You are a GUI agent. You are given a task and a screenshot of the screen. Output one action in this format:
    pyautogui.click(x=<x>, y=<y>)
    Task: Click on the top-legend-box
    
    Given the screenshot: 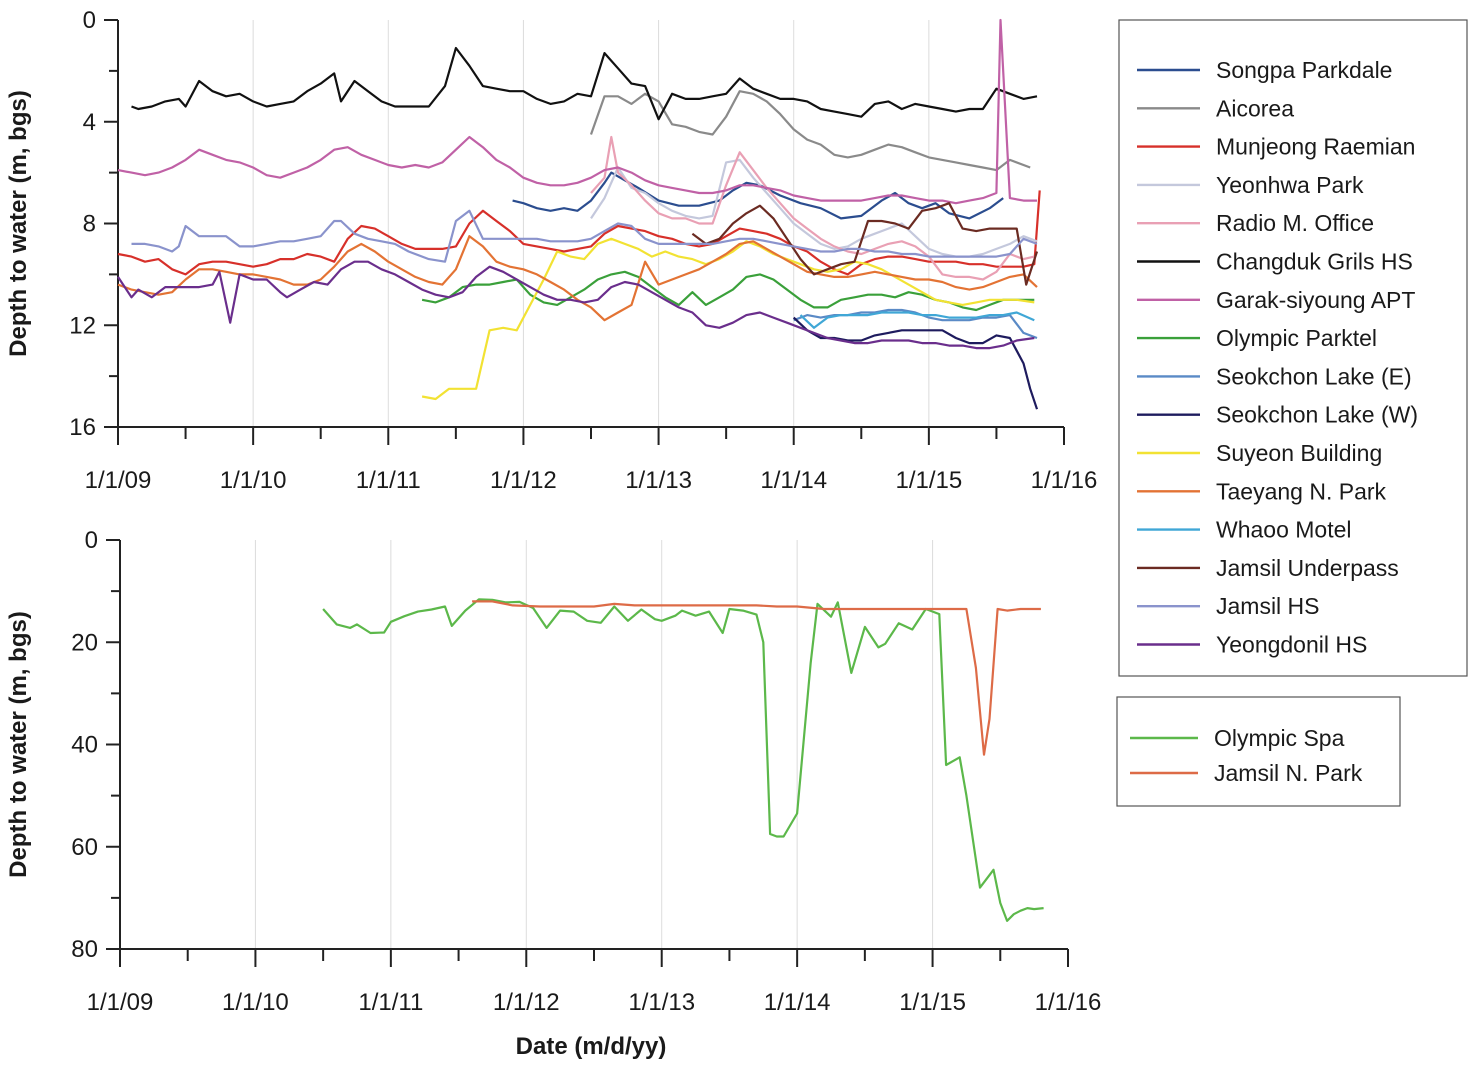 What is the action you would take?
    pyautogui.click(x=1293, y=348)
    